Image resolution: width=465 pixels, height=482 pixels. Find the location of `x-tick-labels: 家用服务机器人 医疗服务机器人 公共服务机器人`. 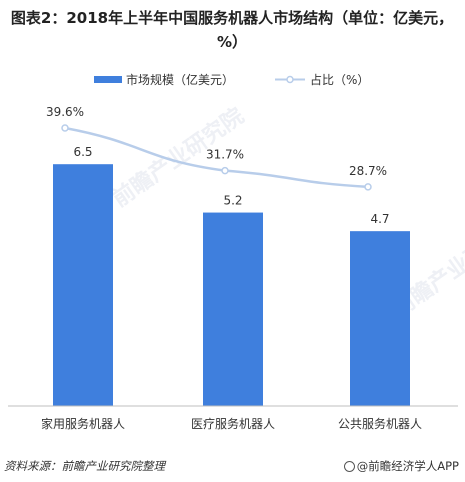

x-tick-labels: 家用服务机器人 医疗服务机器人 公共服务机器人 is located at coordinates (231, 423).